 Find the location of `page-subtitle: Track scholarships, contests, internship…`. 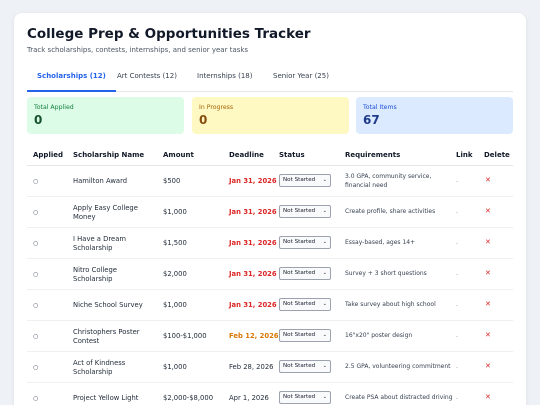

page-subtitle: Track scholarships, contests, internship… is located at coordinates (138, 50).